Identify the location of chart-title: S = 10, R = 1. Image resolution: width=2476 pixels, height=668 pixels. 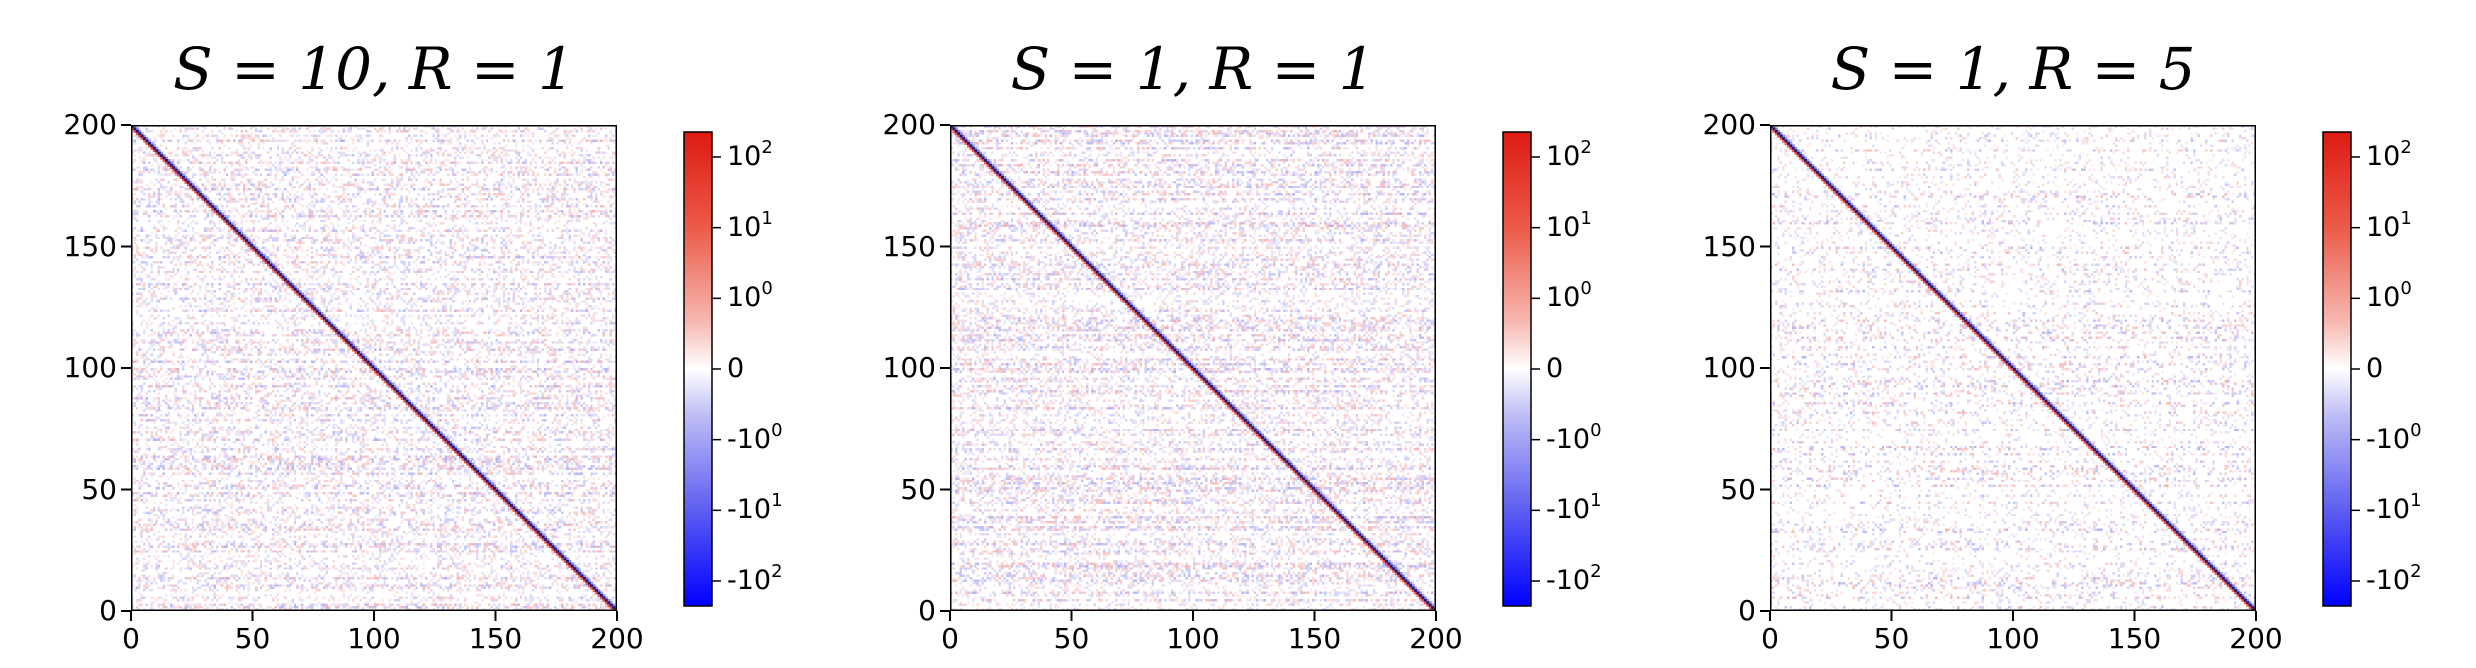
(374, 69).